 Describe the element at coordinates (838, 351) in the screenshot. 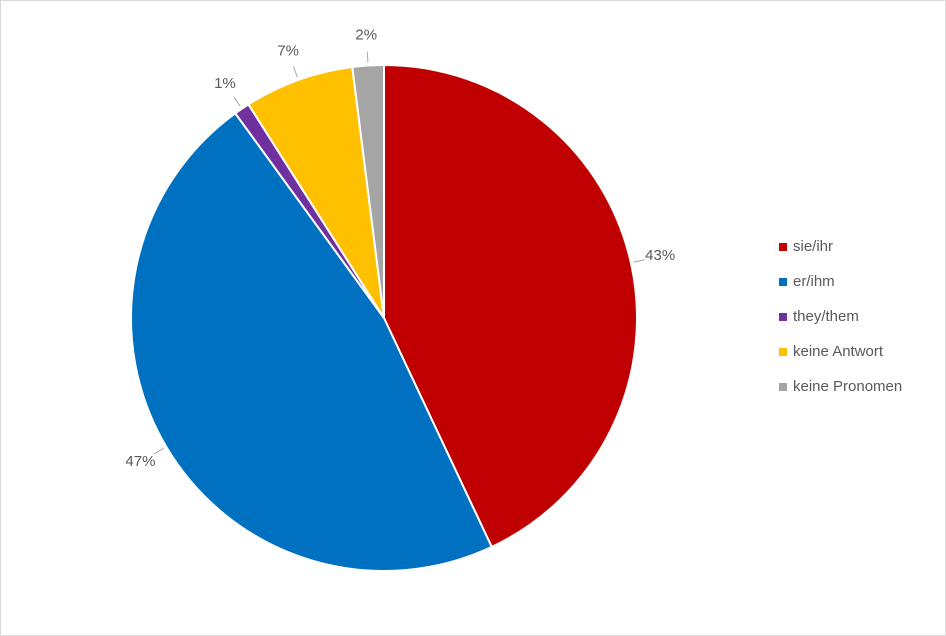

I see `legend-label: keine Antwort` at that location.